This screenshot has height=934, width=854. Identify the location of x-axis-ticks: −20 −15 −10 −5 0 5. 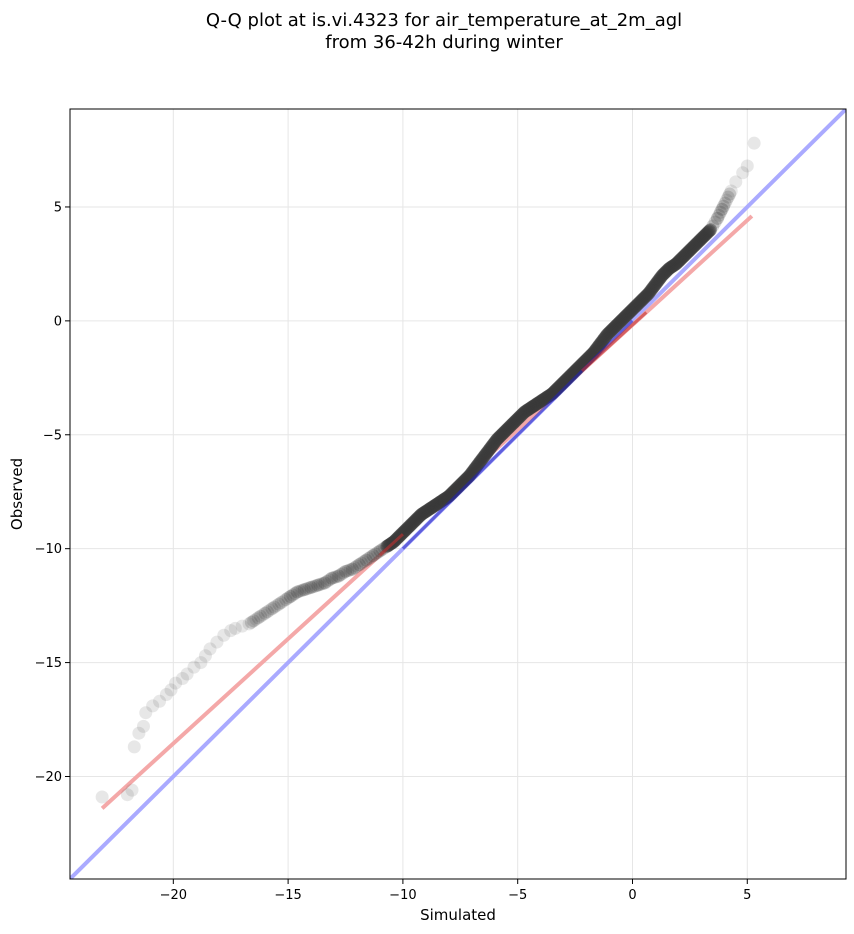
(455, 891).